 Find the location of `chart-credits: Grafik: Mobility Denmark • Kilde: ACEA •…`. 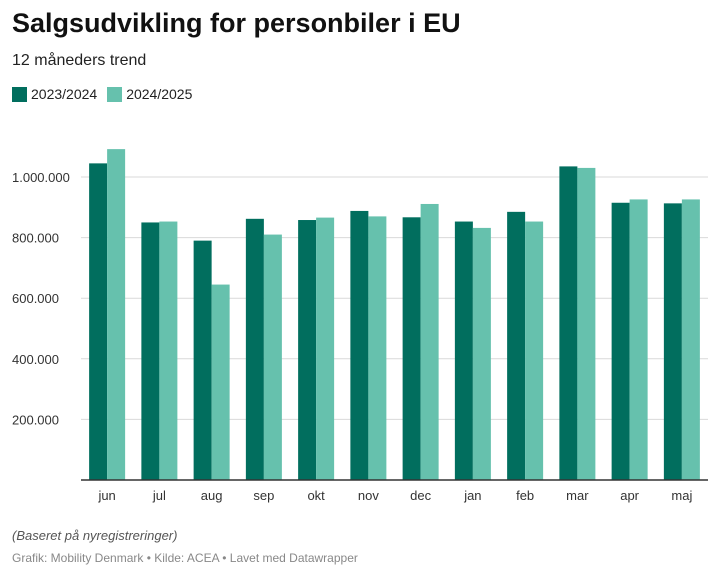

chart-credits: Grafik: Mobility Denmark • Kilde: ACEA •… is located at coordinates (185, 558).